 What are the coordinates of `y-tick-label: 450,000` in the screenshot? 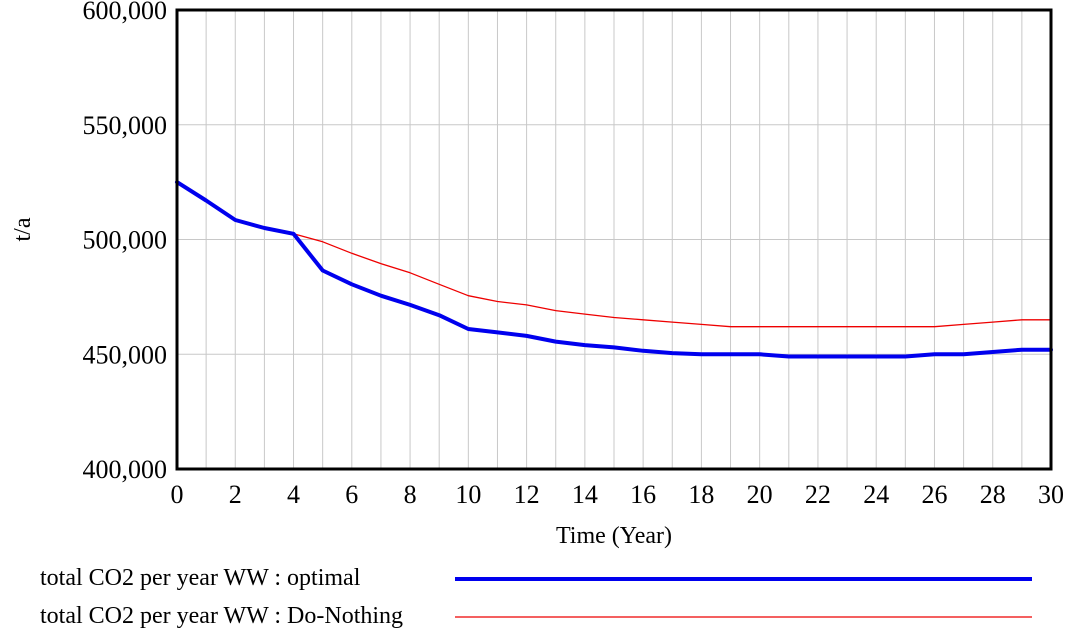 It's located at (125, 354).